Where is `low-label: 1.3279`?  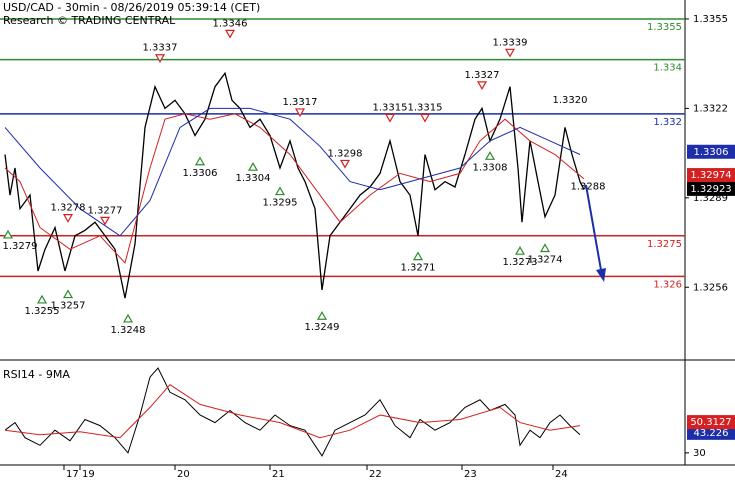 low-label: 1.3279 is located at coordinates (20, 246).